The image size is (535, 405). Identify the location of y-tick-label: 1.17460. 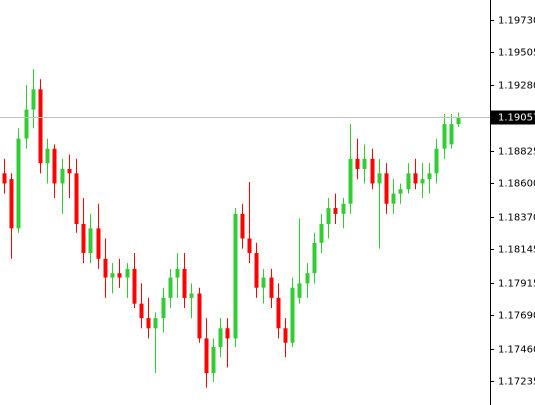
(516, 350).